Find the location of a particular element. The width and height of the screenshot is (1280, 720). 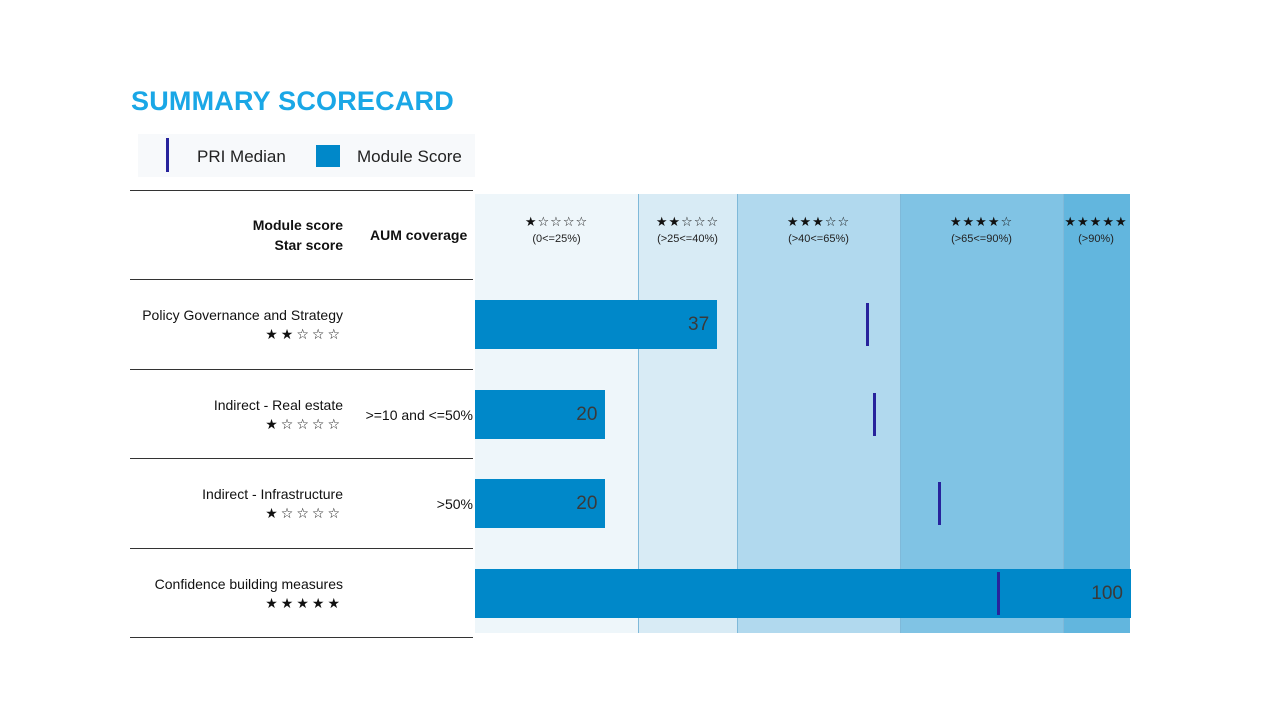

band-header: ★★★☆☆ (>40<=65%) is located at coordinates (818, 229).